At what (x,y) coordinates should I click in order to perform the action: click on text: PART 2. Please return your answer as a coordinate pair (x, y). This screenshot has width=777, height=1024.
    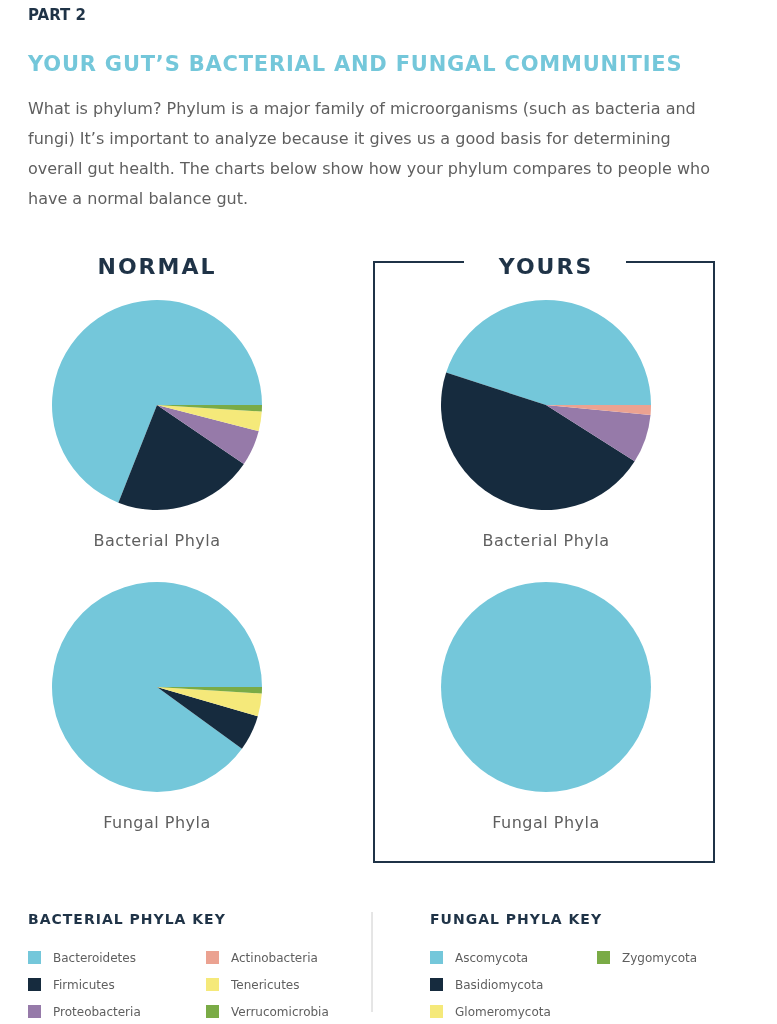
    Looking at the image, I should click on (57, 15).